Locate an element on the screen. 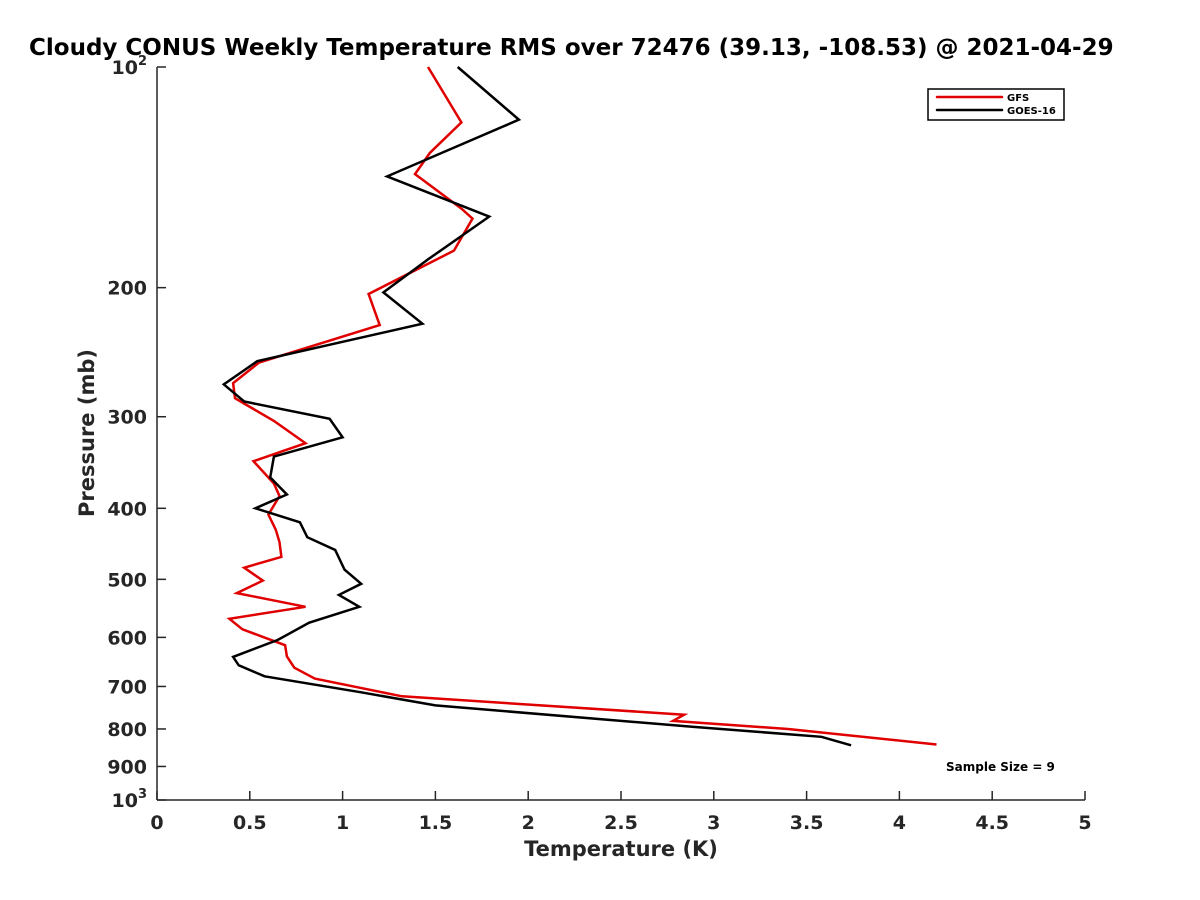  y-tick-label: 400 is located at coordinates (127, 509).